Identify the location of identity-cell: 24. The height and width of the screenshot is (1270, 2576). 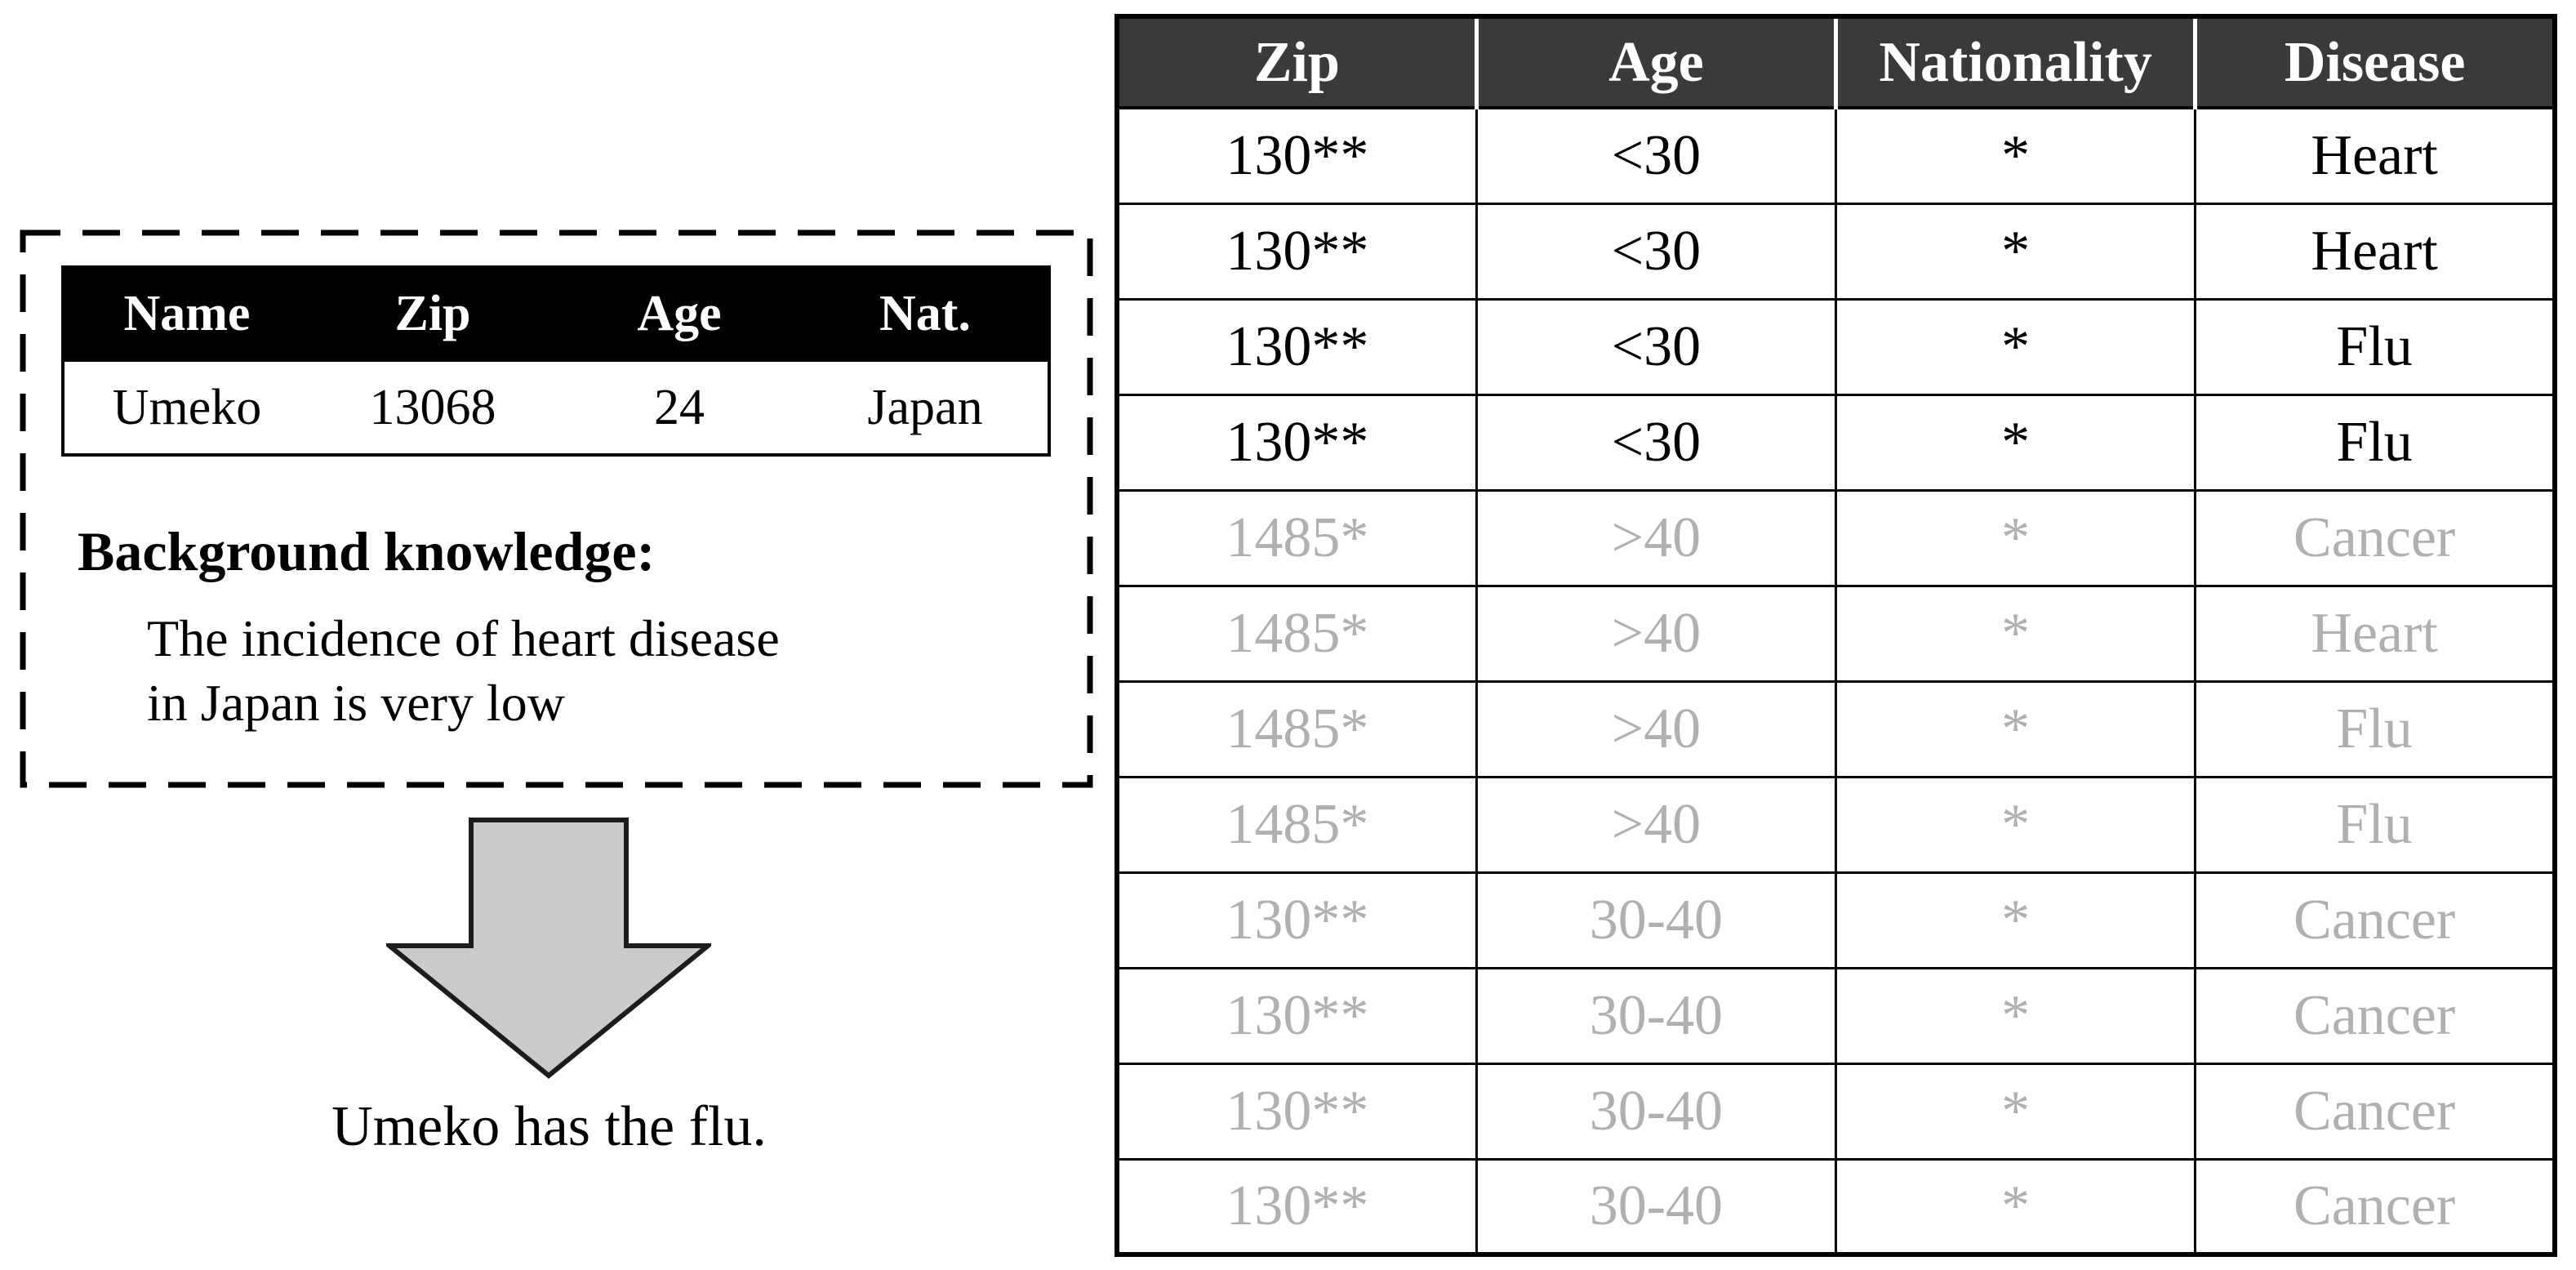
(679, 407).